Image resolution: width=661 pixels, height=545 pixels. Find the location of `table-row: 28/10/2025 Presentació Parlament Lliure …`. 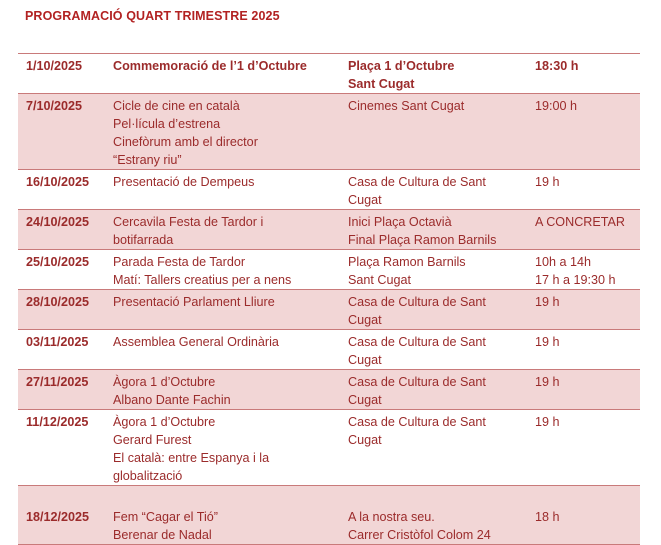

table-row: 28/10/2025 Presentació Parlament Lliure … is located at coordinates (329, 310).